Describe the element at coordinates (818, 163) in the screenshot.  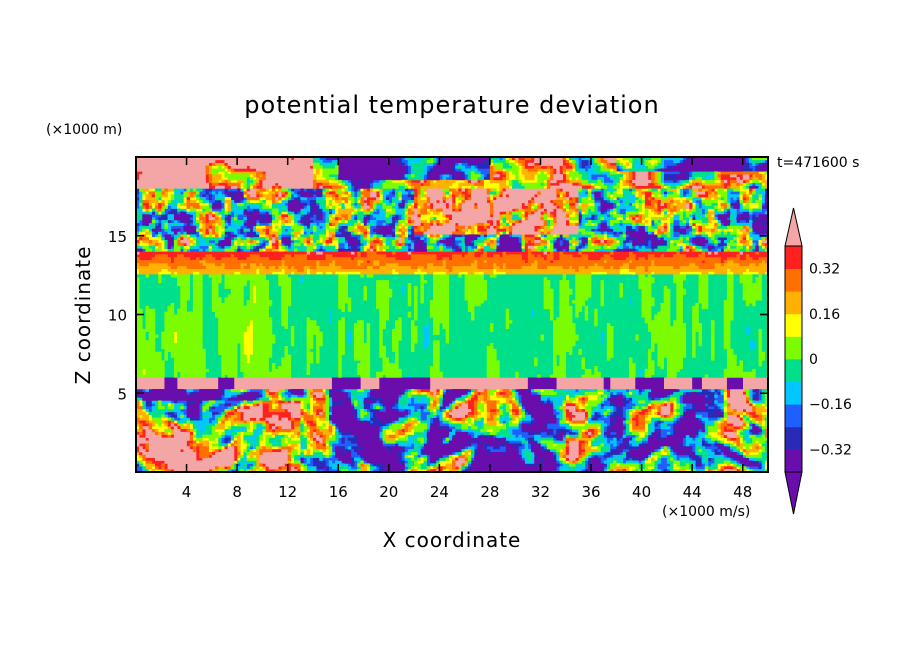
I see `time-label: t=471600 s` at that location.